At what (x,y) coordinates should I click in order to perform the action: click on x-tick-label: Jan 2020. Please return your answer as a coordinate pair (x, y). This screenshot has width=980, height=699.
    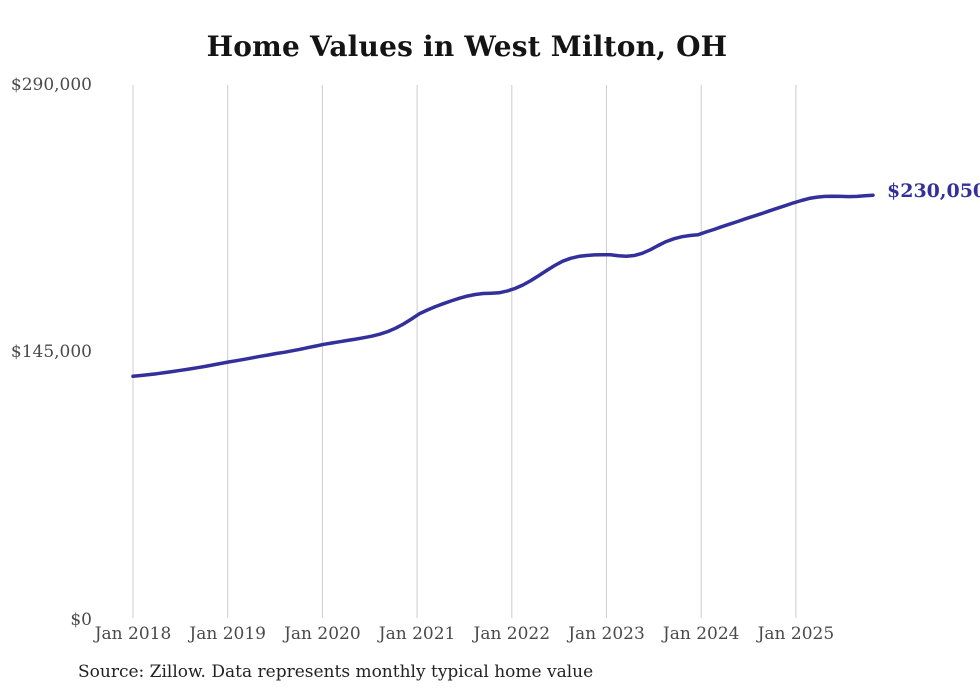
    Looking at the image, I should click on (322, 634).